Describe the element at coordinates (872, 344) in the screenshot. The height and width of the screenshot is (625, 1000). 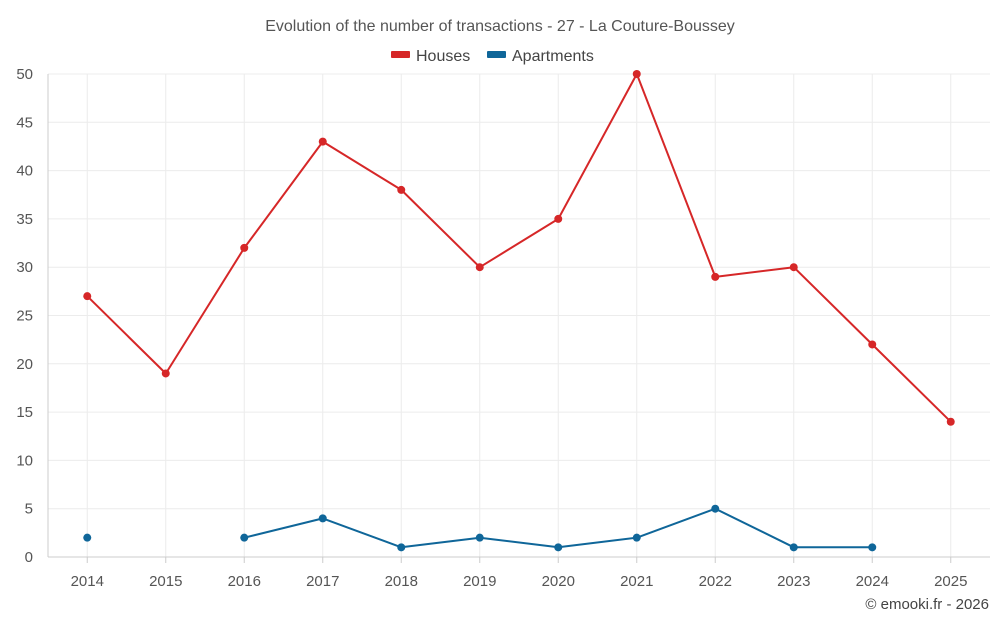
I see `data-point-houses-2024` at that location.